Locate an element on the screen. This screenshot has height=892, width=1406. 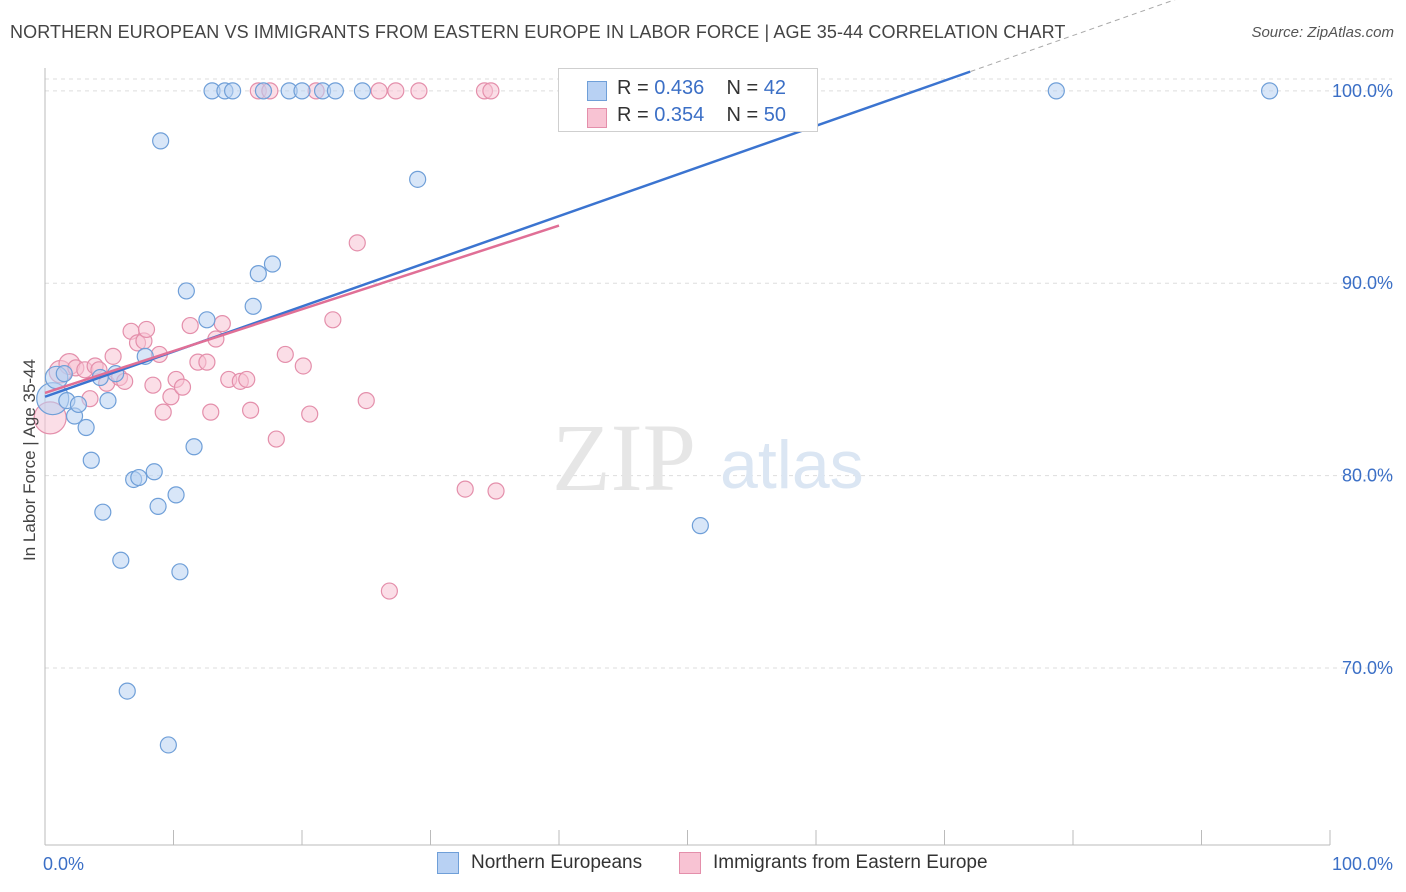
x-tick-label: 100.0% is located at coordinates (1362, 864).